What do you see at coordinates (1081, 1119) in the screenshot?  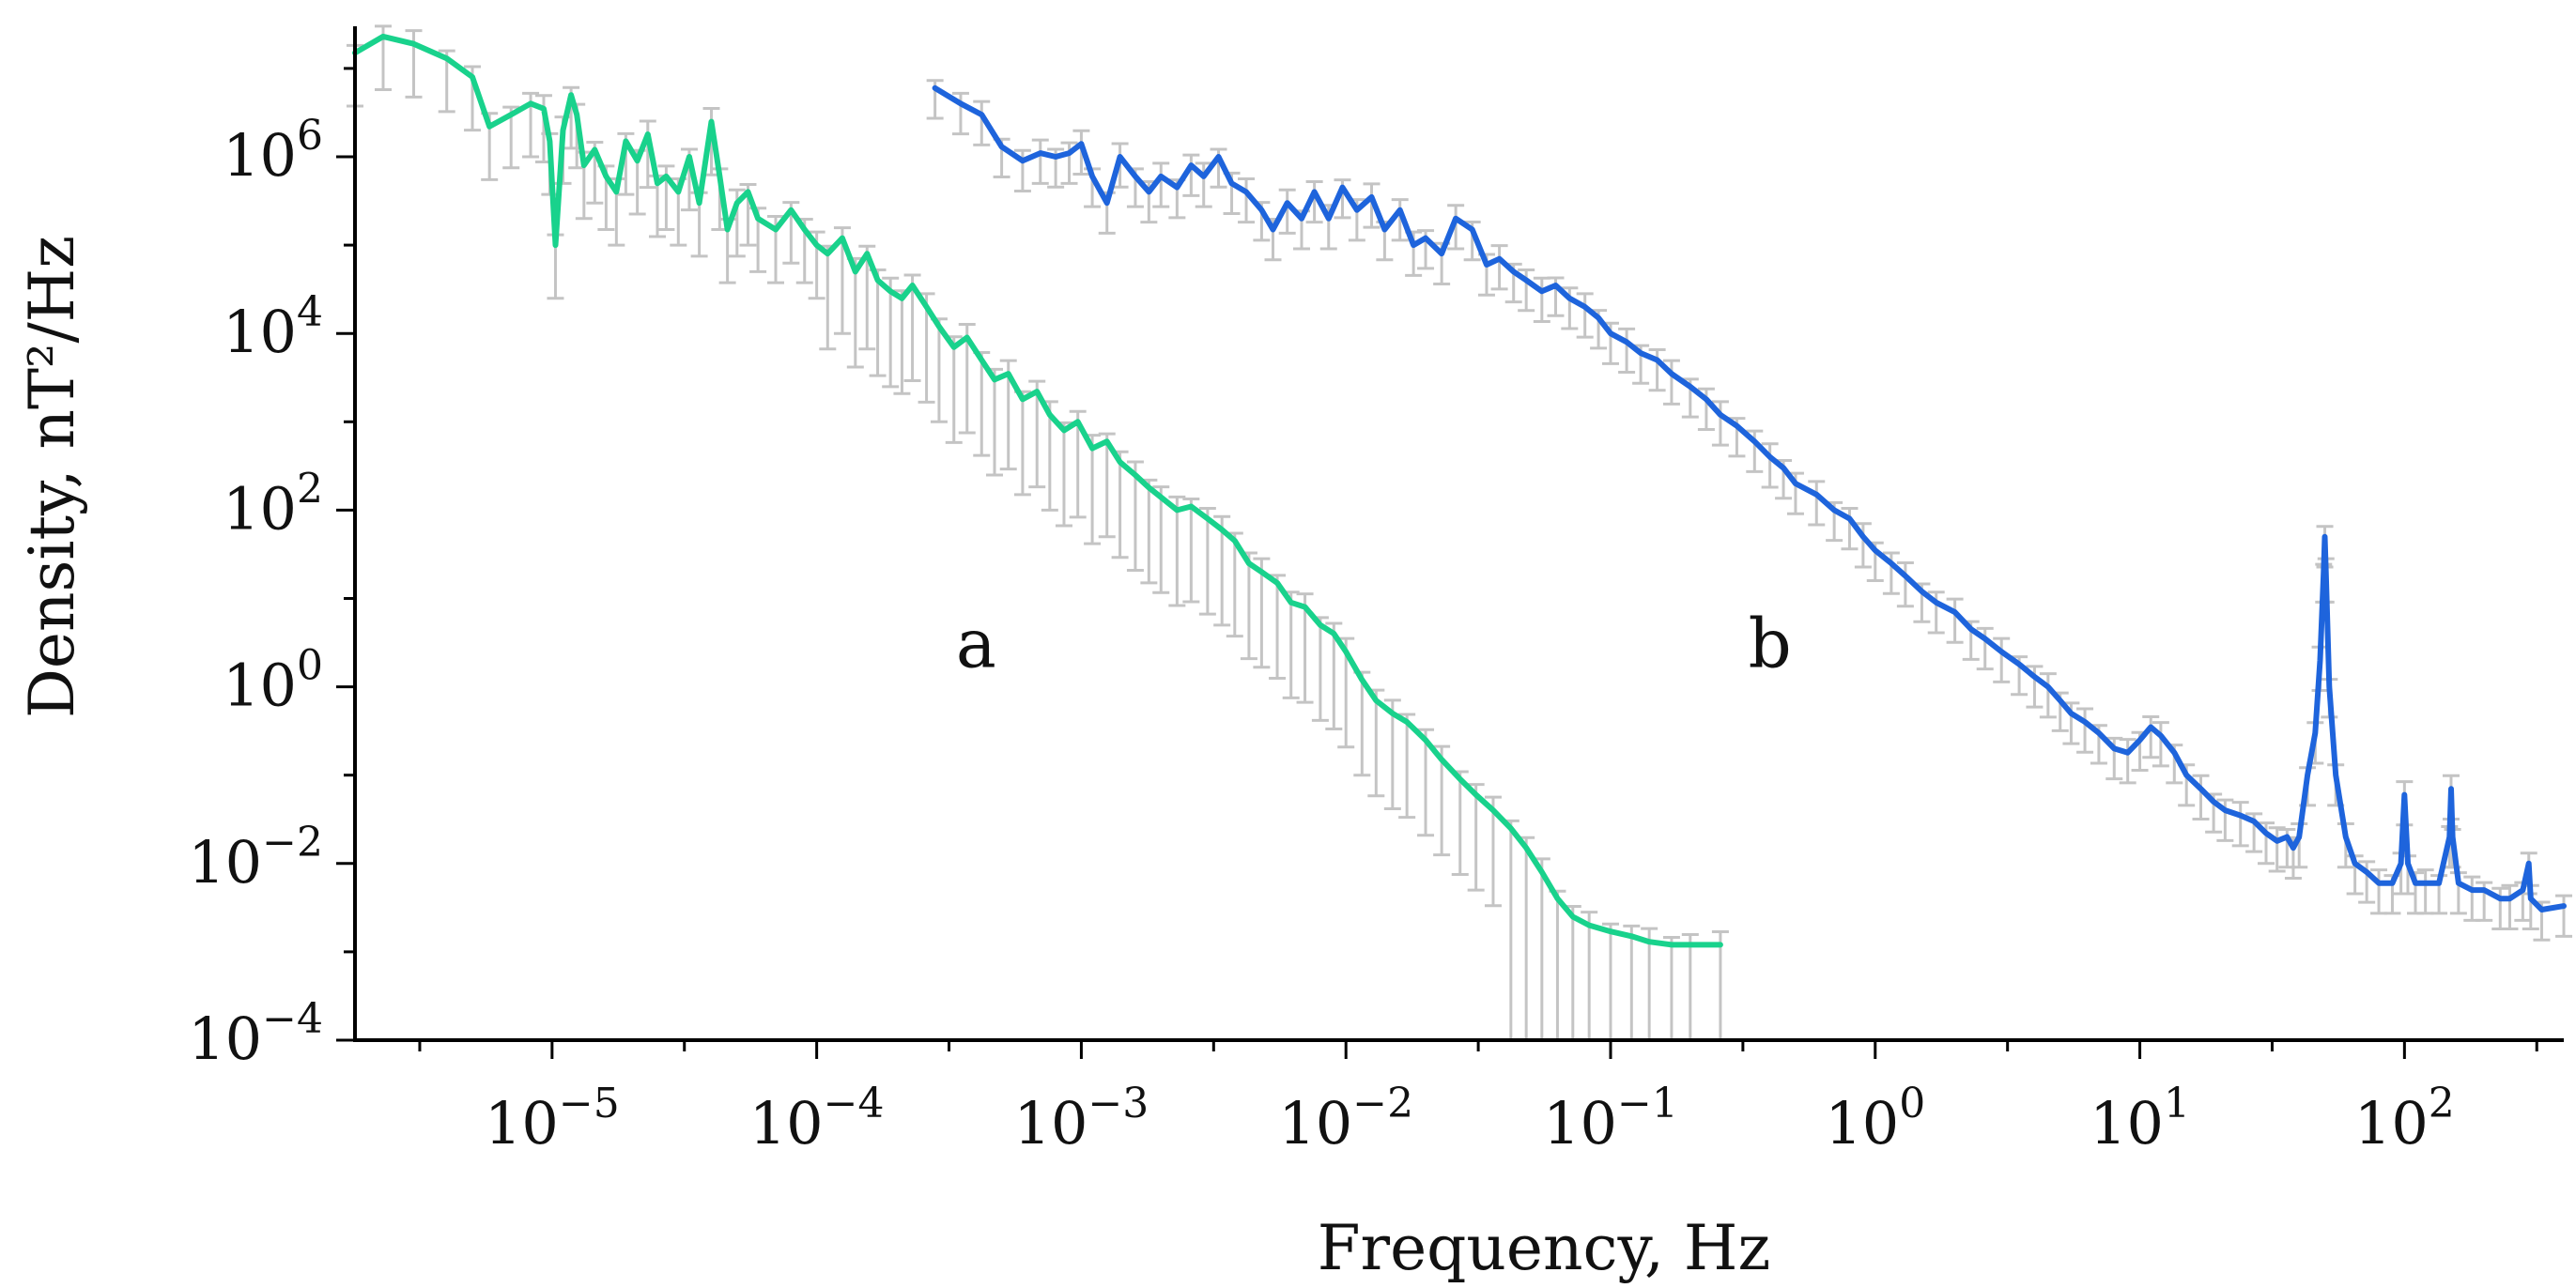 I see `x-tick-label: 10⁻³` at bounding box center [1081, 1119].